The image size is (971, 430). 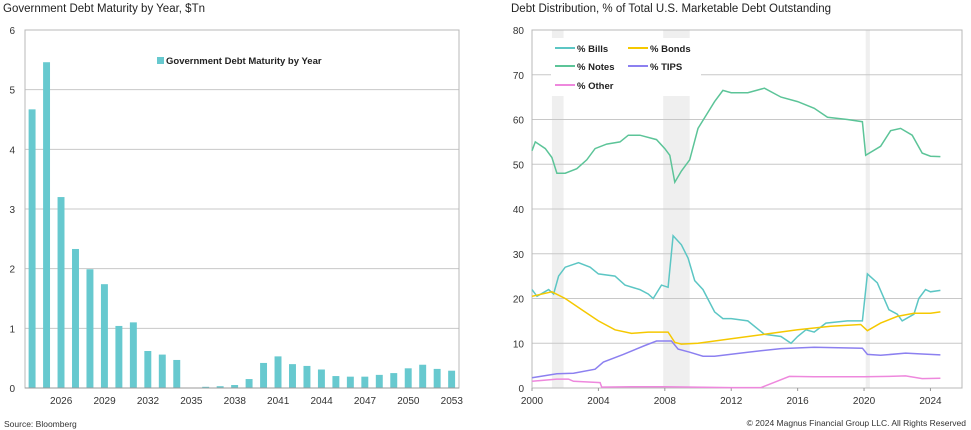 What do you see at coordinates (220, 387) in the screenshot?
I see `bar-2037` at bounding box center [220, 387].